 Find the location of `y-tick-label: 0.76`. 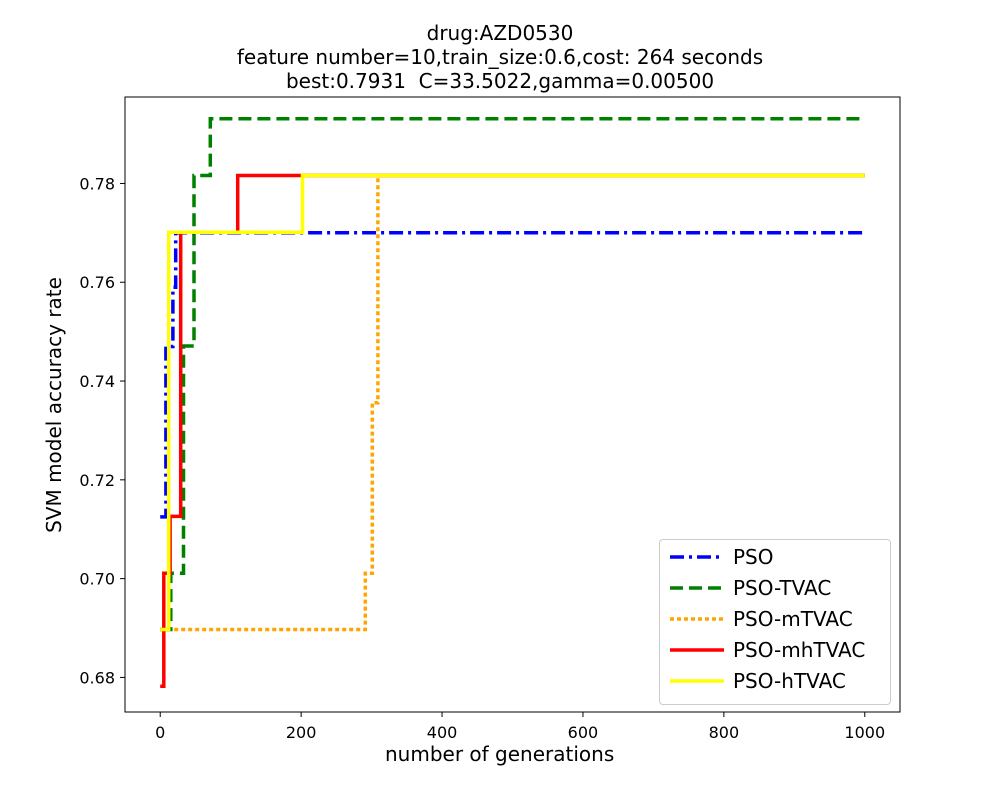

y-tick-label: 0.76 is located at coordinates (97, 282).